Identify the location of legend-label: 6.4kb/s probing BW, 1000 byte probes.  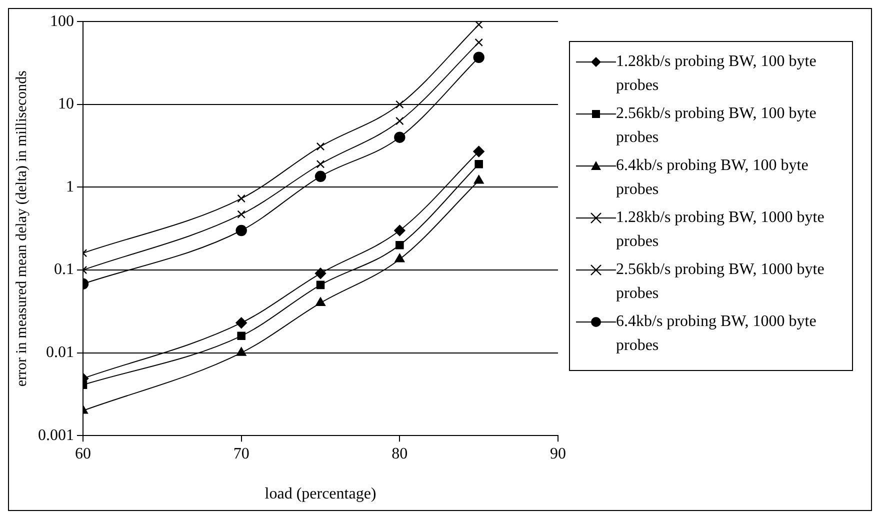
(717, 334).